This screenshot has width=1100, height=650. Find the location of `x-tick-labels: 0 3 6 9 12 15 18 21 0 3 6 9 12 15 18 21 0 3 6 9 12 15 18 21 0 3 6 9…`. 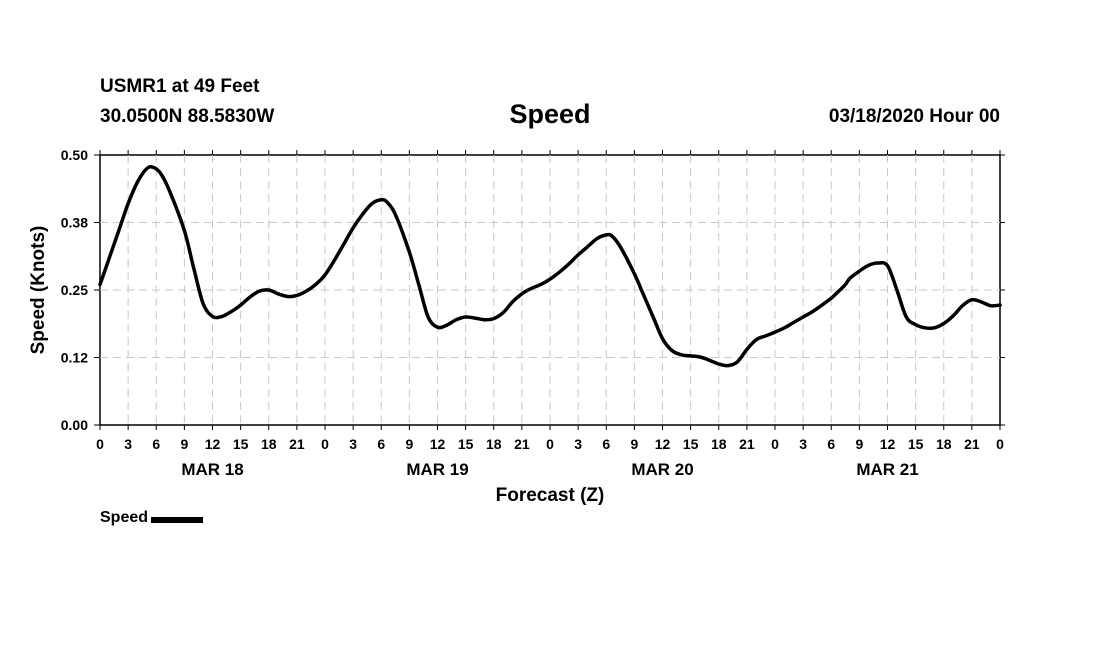

x-tick-labels: 0 3 6 9 12 15 18 21 0 3 6 9 12 15 18 21 0 3 6 9 12 15 18 21 0 3 6 9… is located at coordinates (550, 444).